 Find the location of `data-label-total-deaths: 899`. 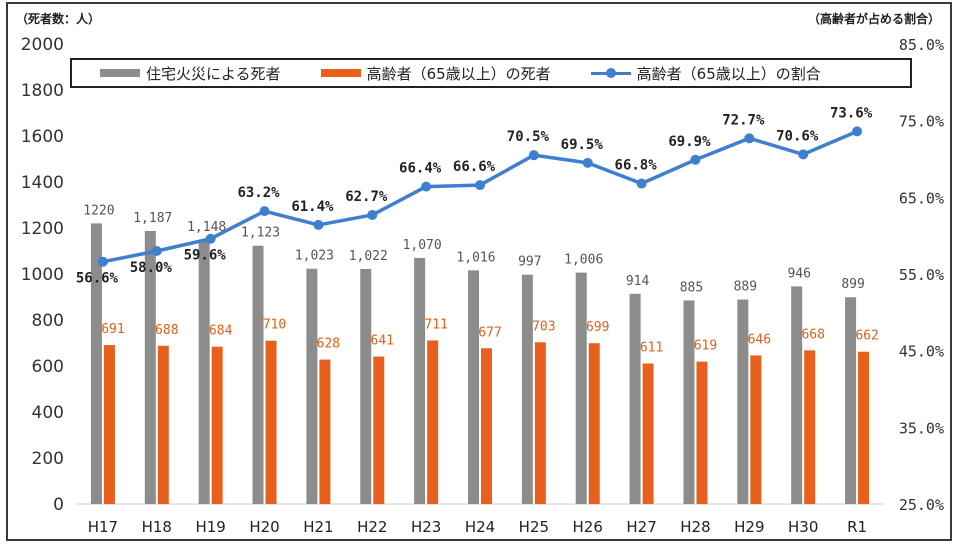

data-label-total-deaths: 899 is located at coordinates (852, 284).